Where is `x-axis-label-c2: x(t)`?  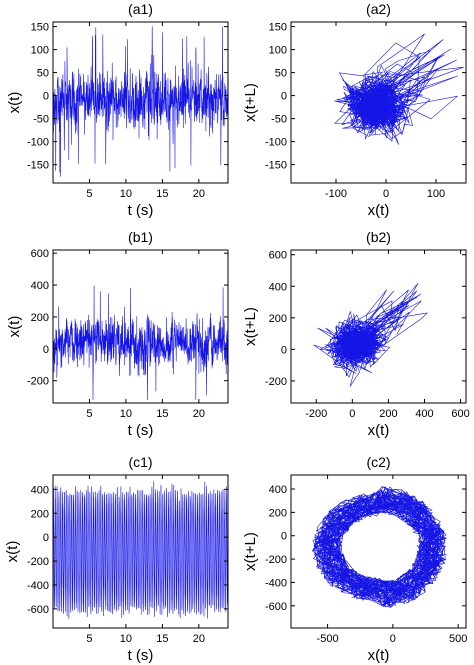
x-axis-label-c2: x(t) is located at coordinates (379, 655).